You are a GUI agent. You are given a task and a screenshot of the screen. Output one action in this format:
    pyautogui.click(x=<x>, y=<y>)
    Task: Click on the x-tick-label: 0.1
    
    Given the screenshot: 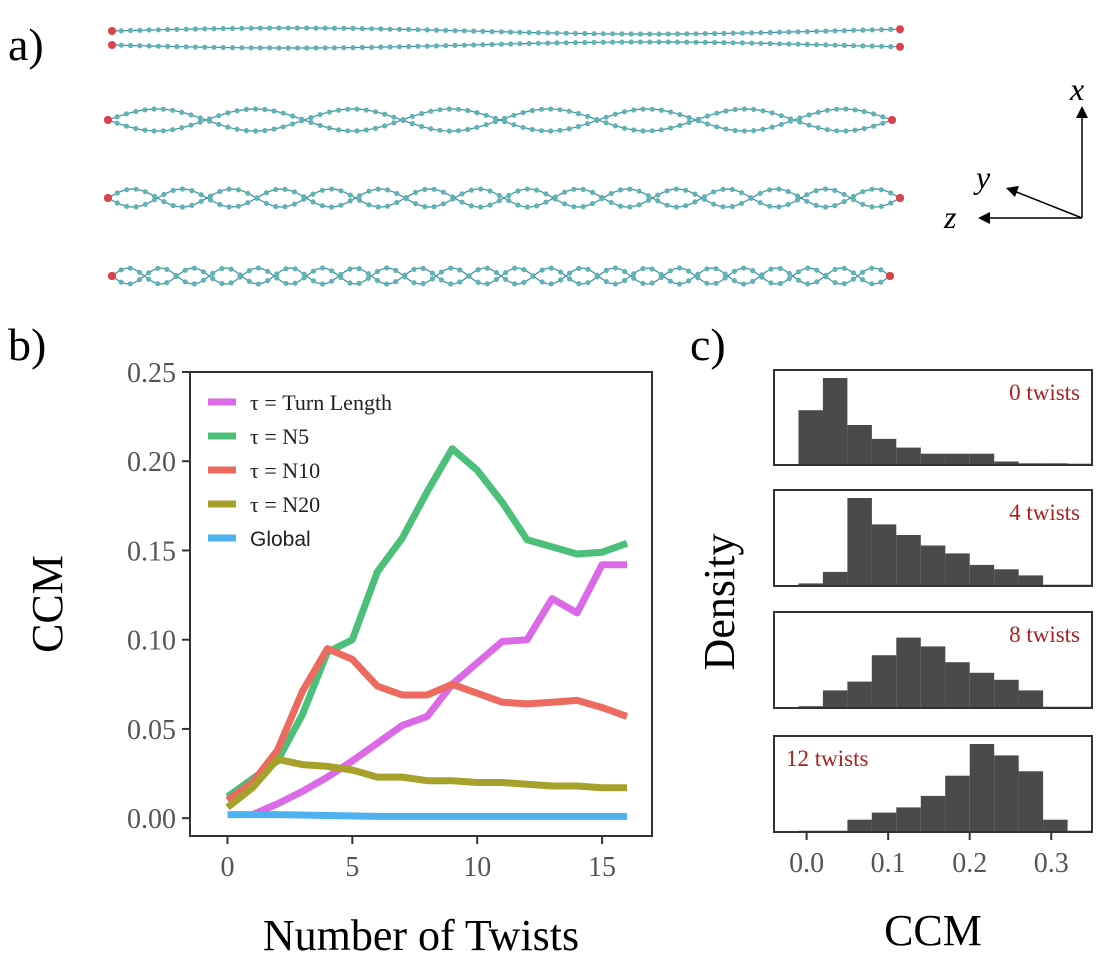 What is the action you would take?
    pyautogui.click(x=888, y=863)
    